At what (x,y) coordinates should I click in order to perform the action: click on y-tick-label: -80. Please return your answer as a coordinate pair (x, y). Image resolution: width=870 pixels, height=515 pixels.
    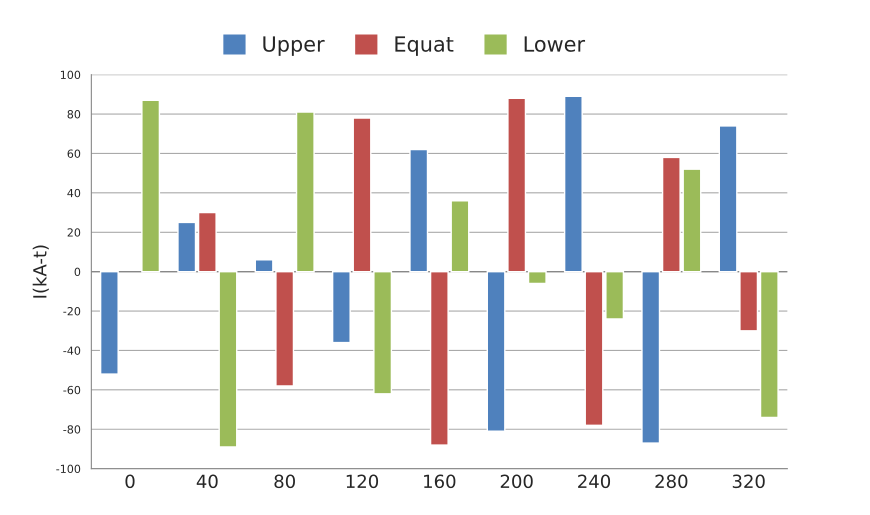
    Looking at the image, I should click on (71, 429).